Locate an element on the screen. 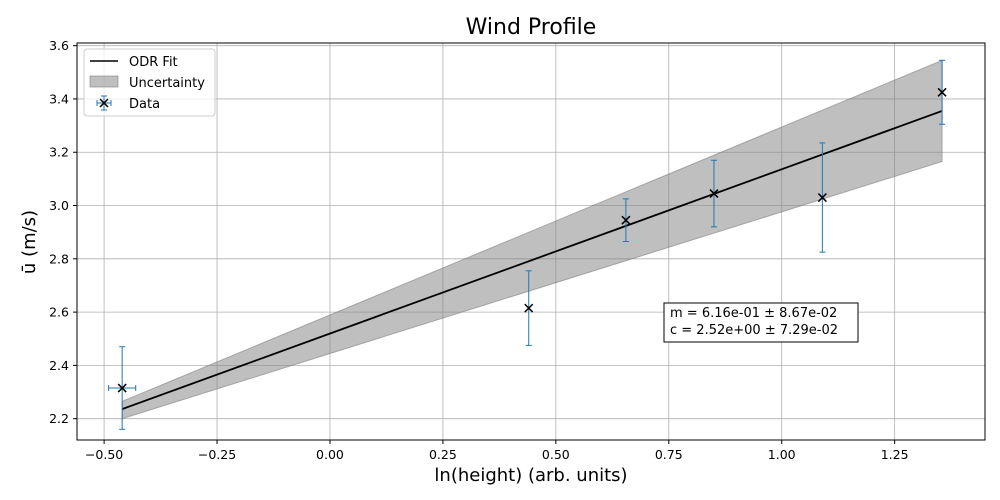 The width and height of the screenshot is (1000, 500). legend-label-uncertainty: Uncertainty is located at coordinates (167, 83).